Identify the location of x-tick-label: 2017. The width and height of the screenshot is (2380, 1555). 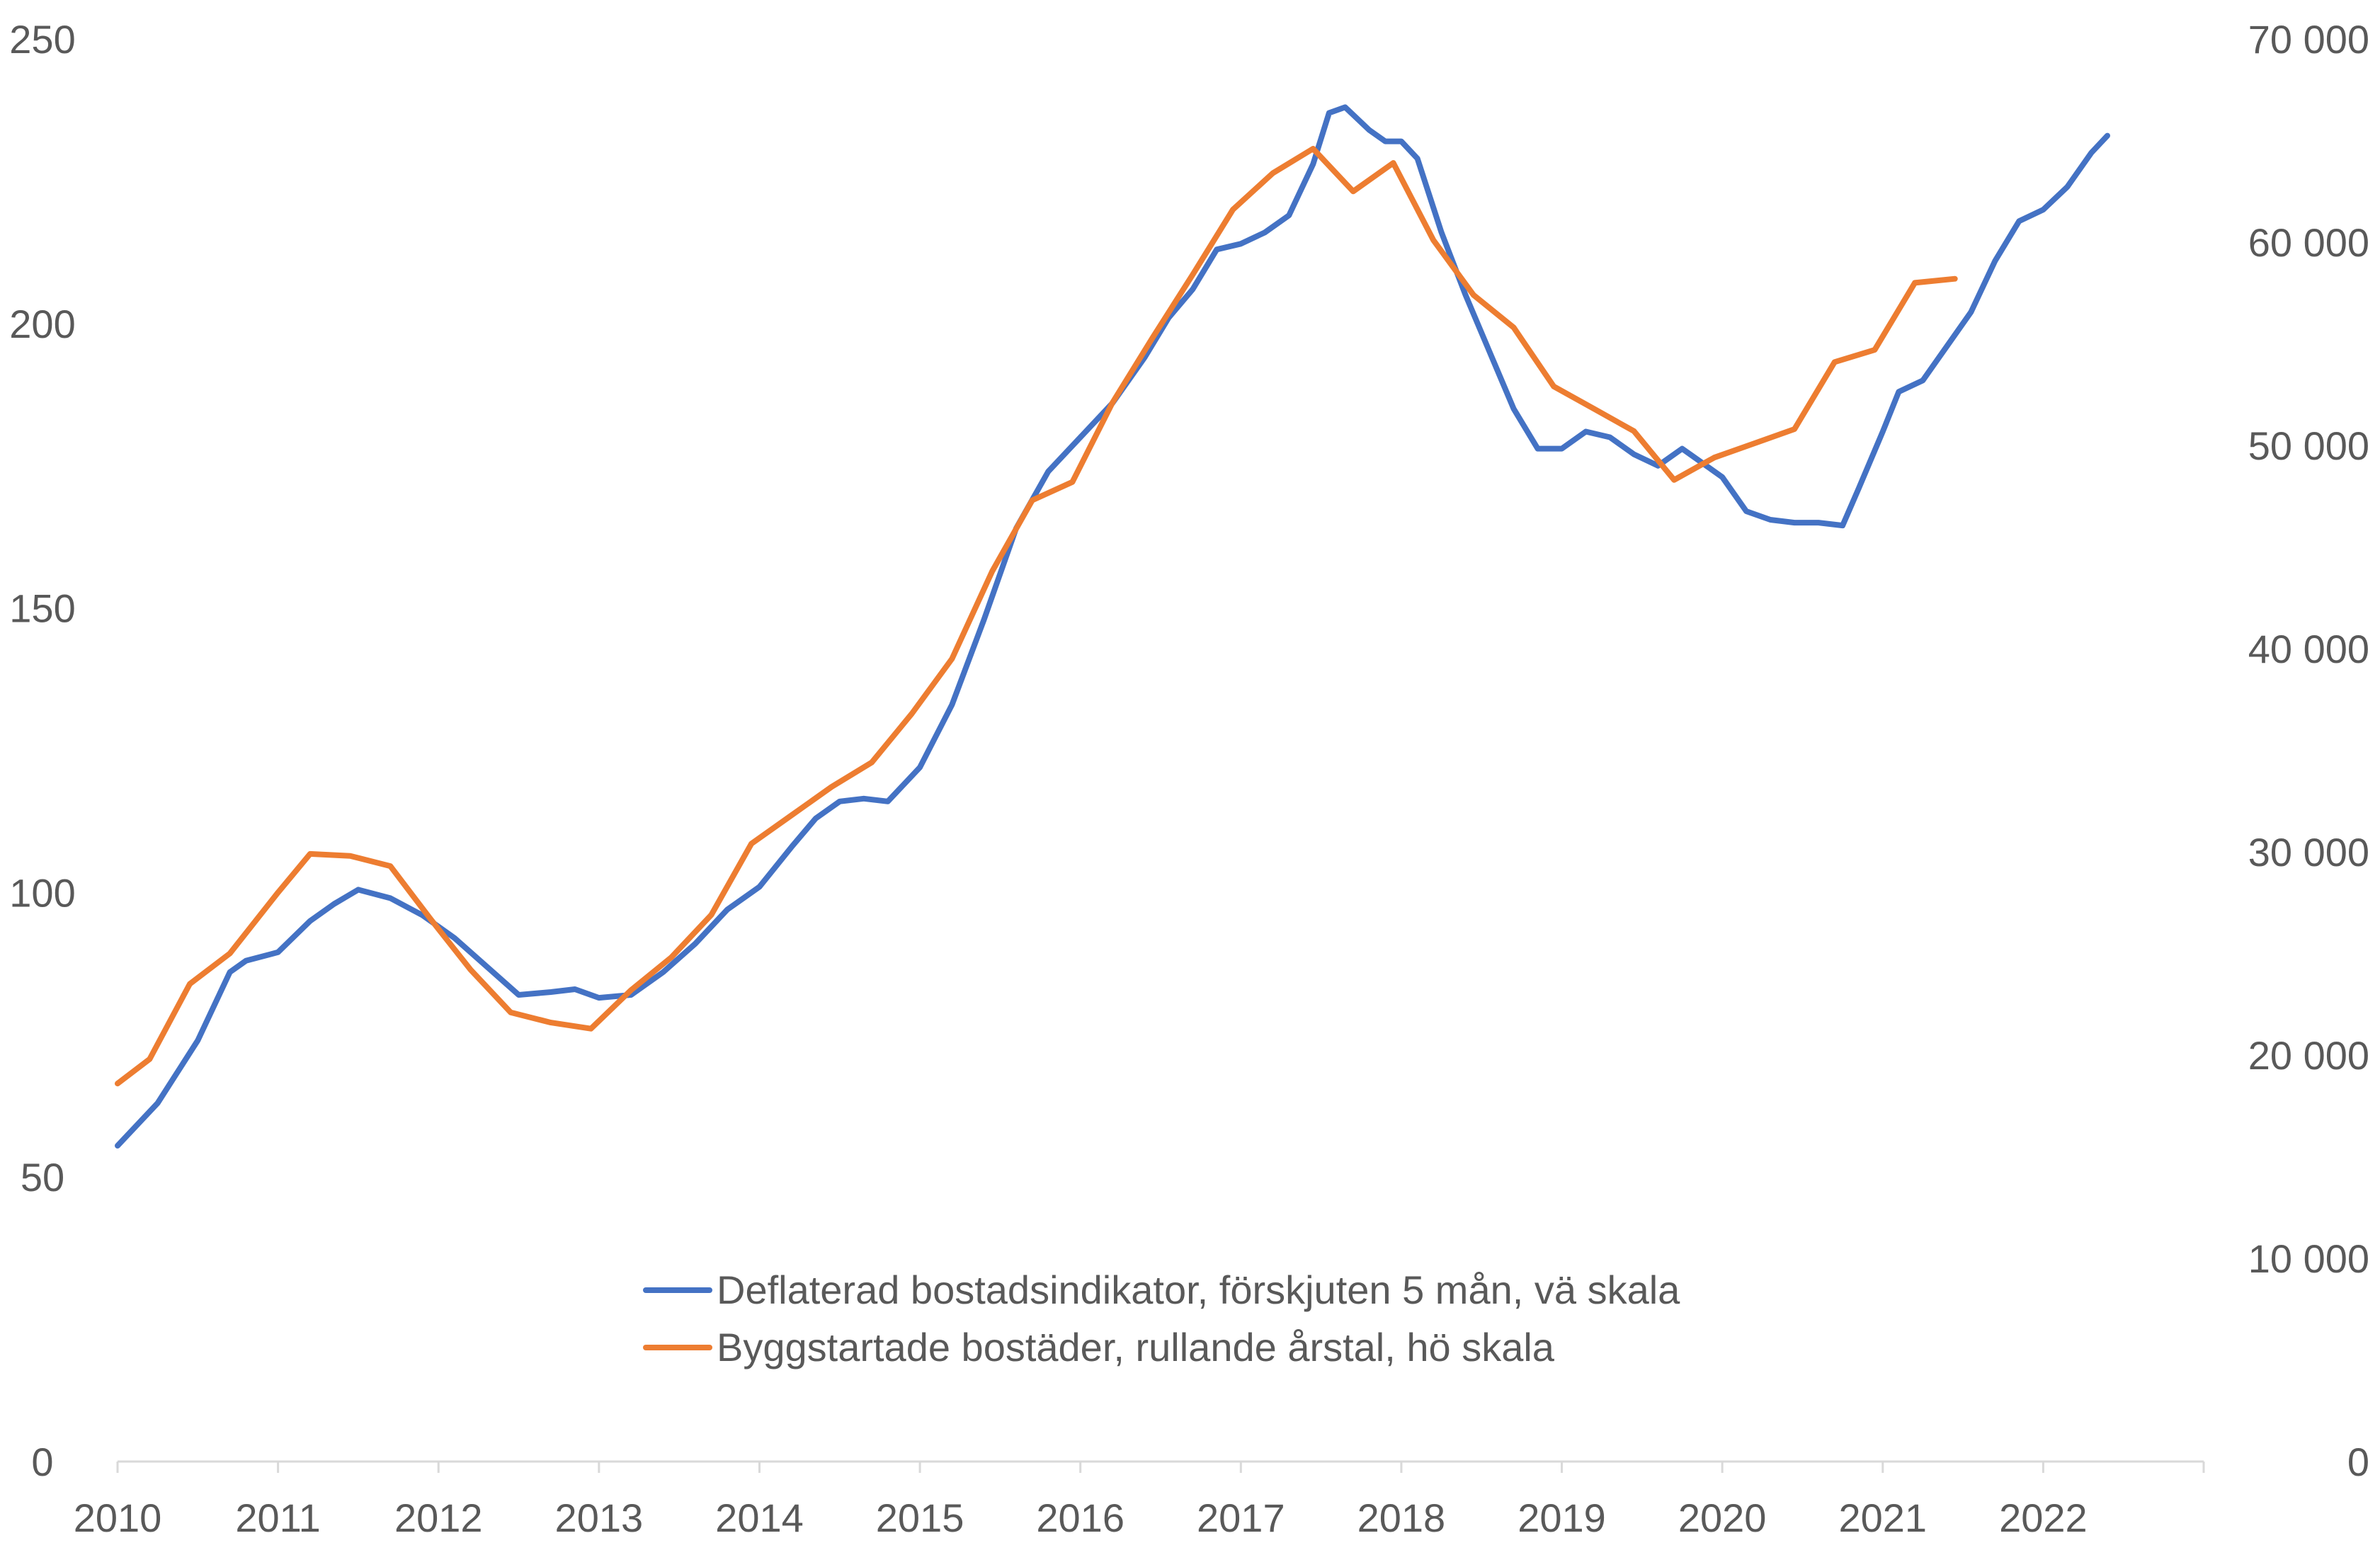
(1241, 1518).